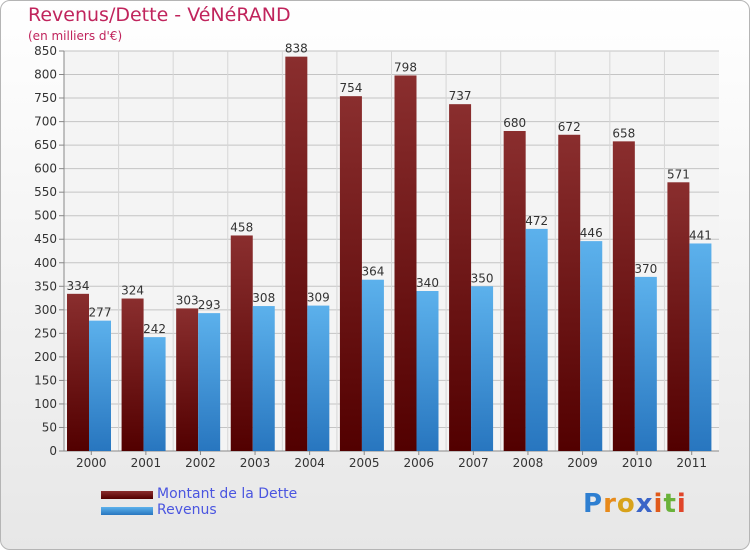 This screenshot has width=750, height=550. I want to click on x-tick-label: 2010, so click(637, 463).